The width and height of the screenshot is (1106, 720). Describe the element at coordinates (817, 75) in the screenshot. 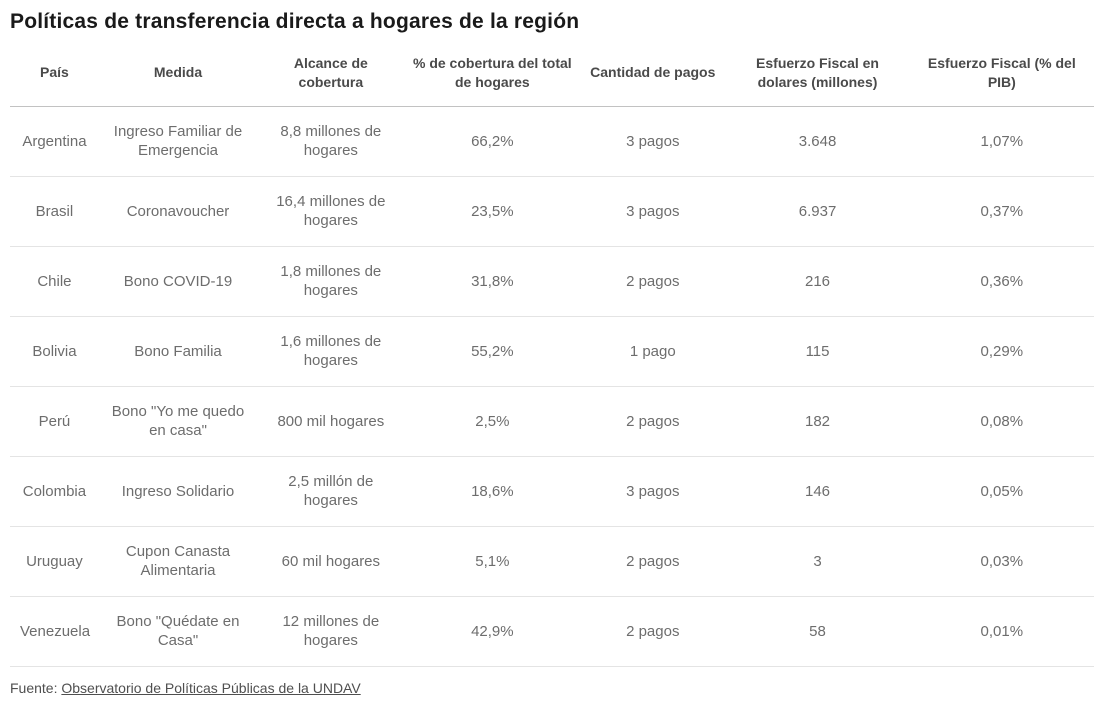

I see `column-header-esfuerzo-dolares: Esfuerzo Fiscal en dolares (millones)` at that location.